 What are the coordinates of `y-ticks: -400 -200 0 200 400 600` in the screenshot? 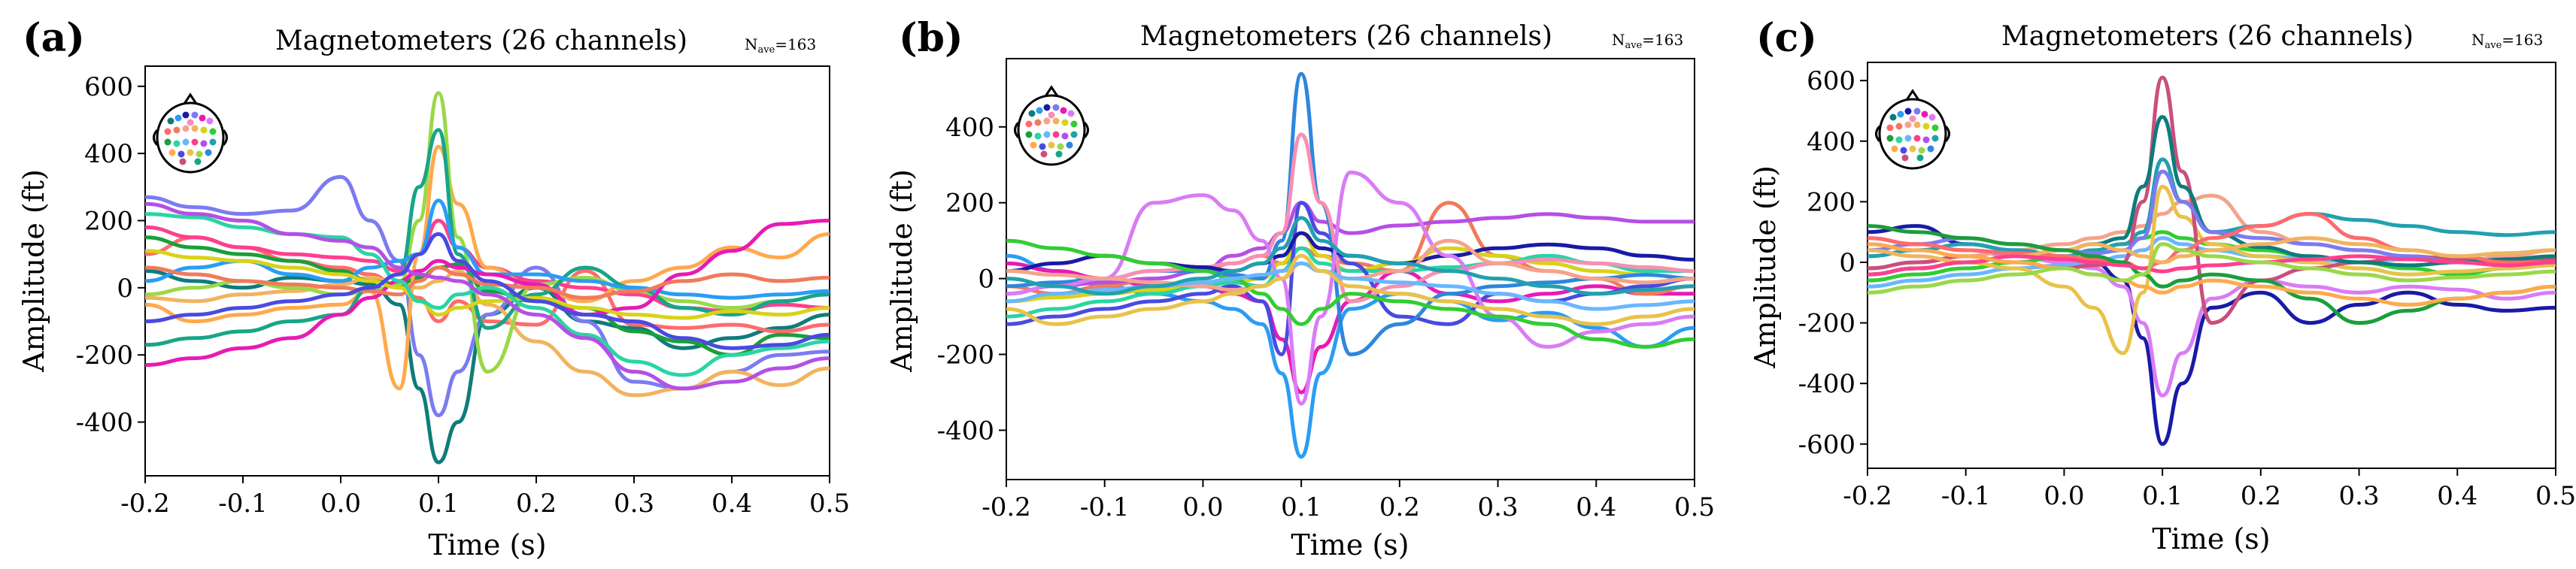 It's located at (110, 255).